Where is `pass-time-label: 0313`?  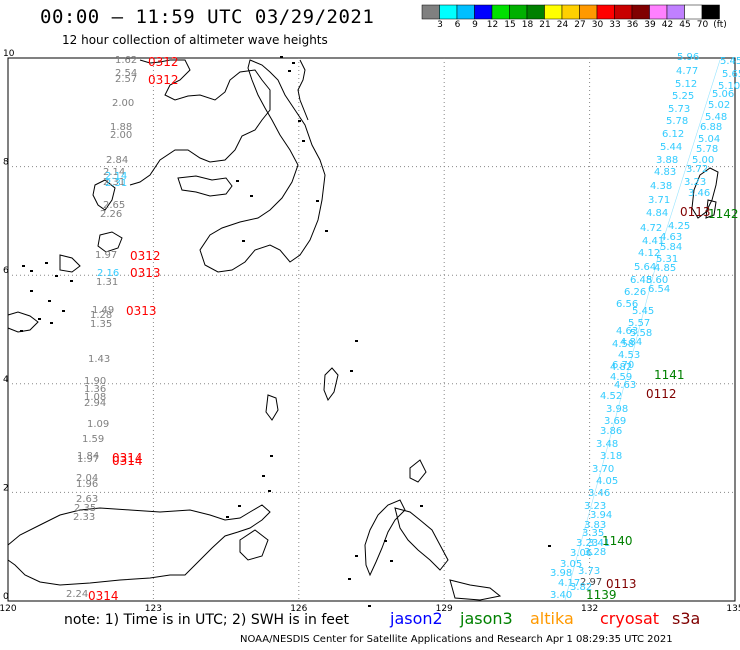
pass-time-label: 0313 is located at coordinates (145, 273).